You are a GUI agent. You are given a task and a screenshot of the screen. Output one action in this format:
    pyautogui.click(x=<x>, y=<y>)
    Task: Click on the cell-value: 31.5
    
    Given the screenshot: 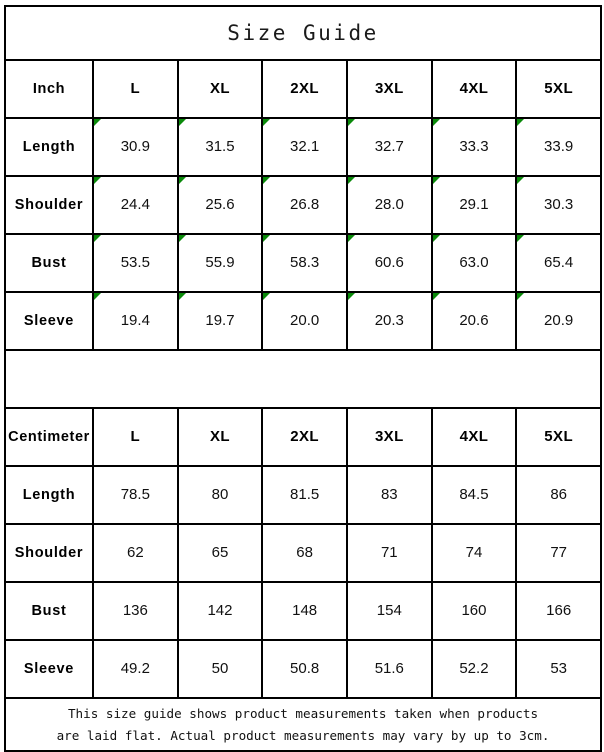 What is the action you would take?
    pyautogui.click(x=220, y=146)
    